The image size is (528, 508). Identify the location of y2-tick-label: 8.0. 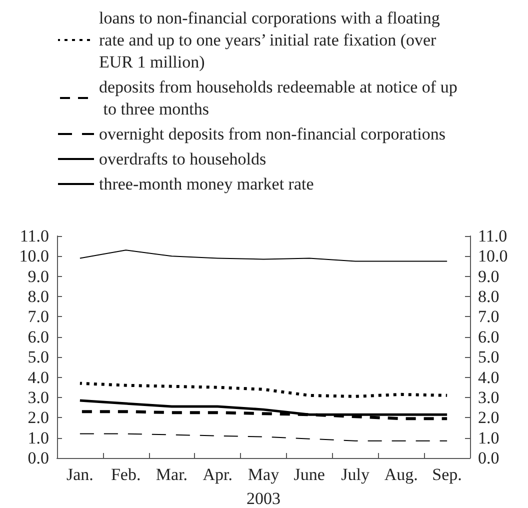
(489, 296).